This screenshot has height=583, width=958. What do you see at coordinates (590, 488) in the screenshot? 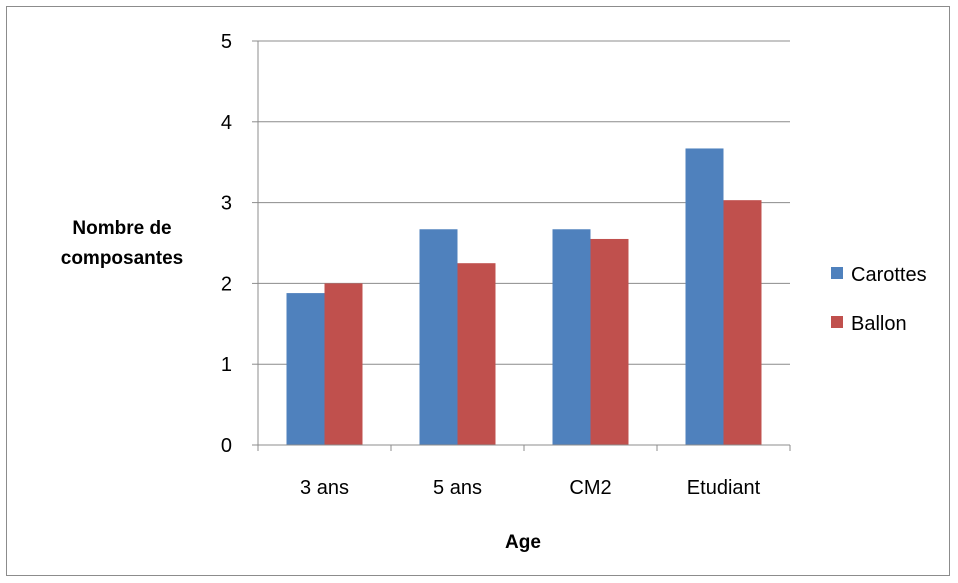
I see `x-tick-label: CM2` at bounding box center [590, 488].